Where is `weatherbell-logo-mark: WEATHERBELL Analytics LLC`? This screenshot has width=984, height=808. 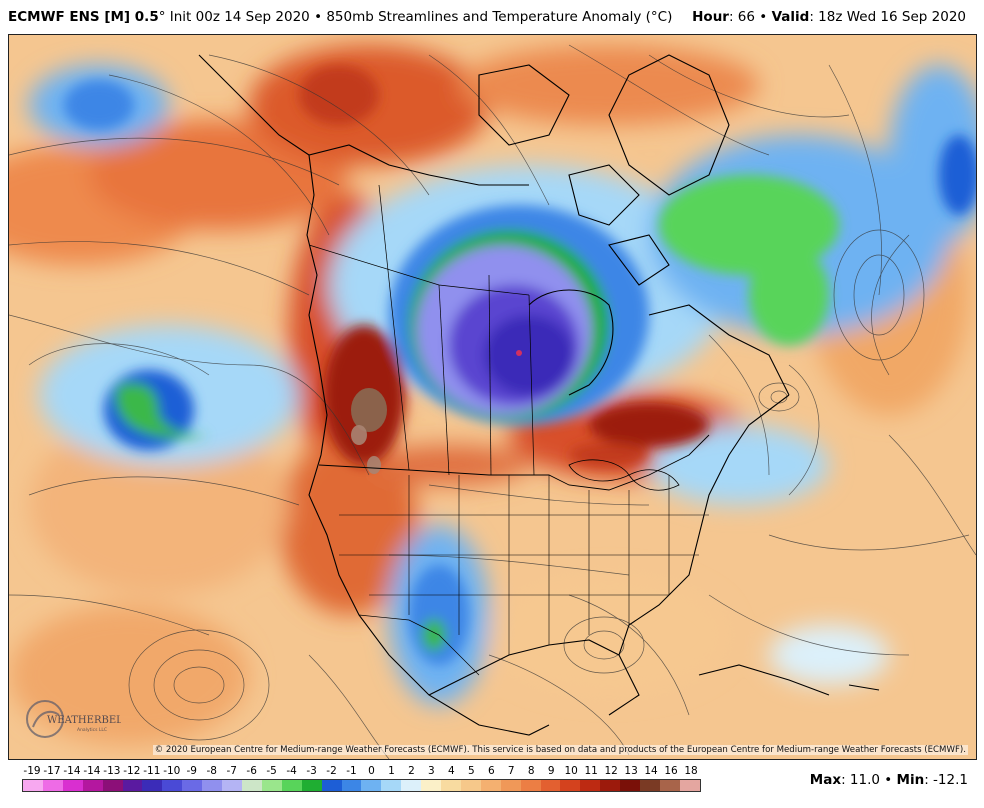 weatherbell-logo-mark: WEATHERBELL Analytics LLC is located at coordinates (73, 719).